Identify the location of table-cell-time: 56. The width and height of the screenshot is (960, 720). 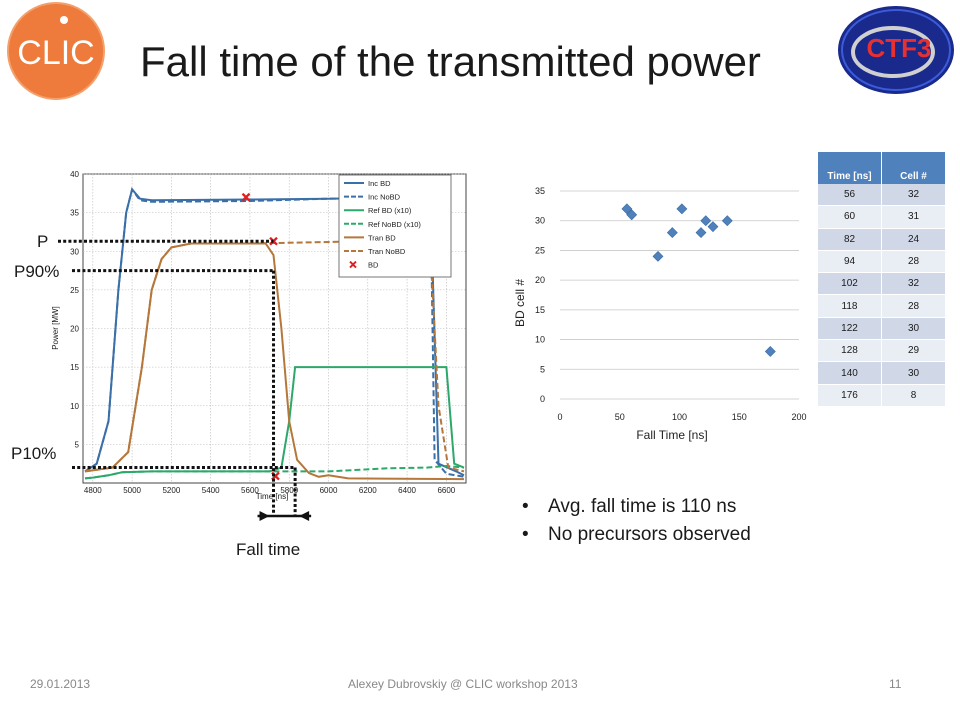
(850, 195).